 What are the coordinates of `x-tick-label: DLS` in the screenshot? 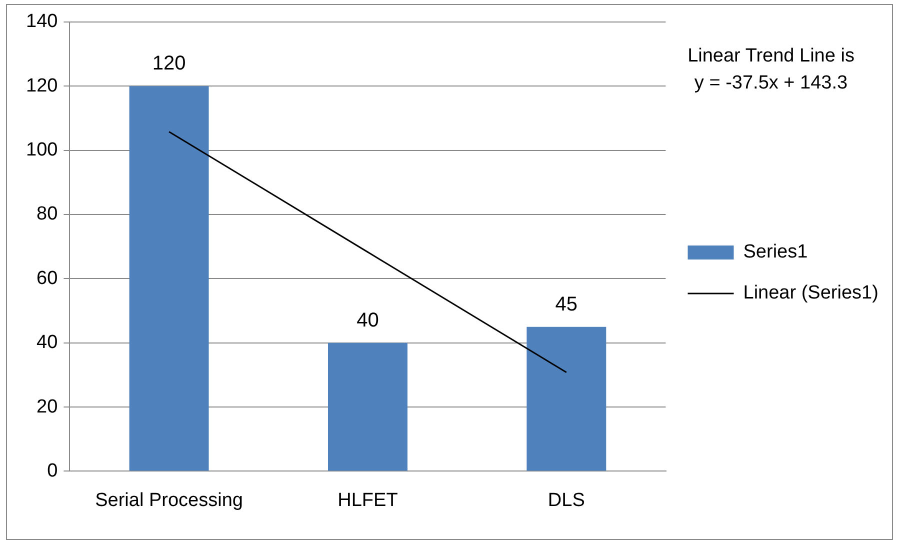 It's located at (566, 500).